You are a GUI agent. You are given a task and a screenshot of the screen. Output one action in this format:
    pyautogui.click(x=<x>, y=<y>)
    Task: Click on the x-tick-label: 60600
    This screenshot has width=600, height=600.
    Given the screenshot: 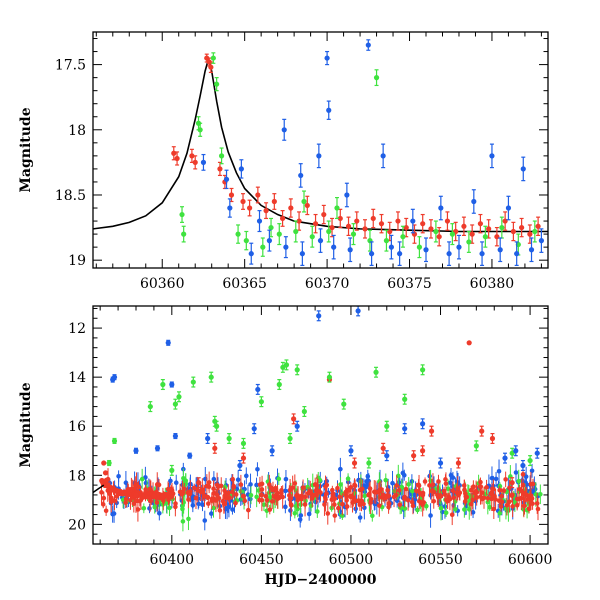 What is the action you would take?
    pyautogui.click(x=530, y=560)
    